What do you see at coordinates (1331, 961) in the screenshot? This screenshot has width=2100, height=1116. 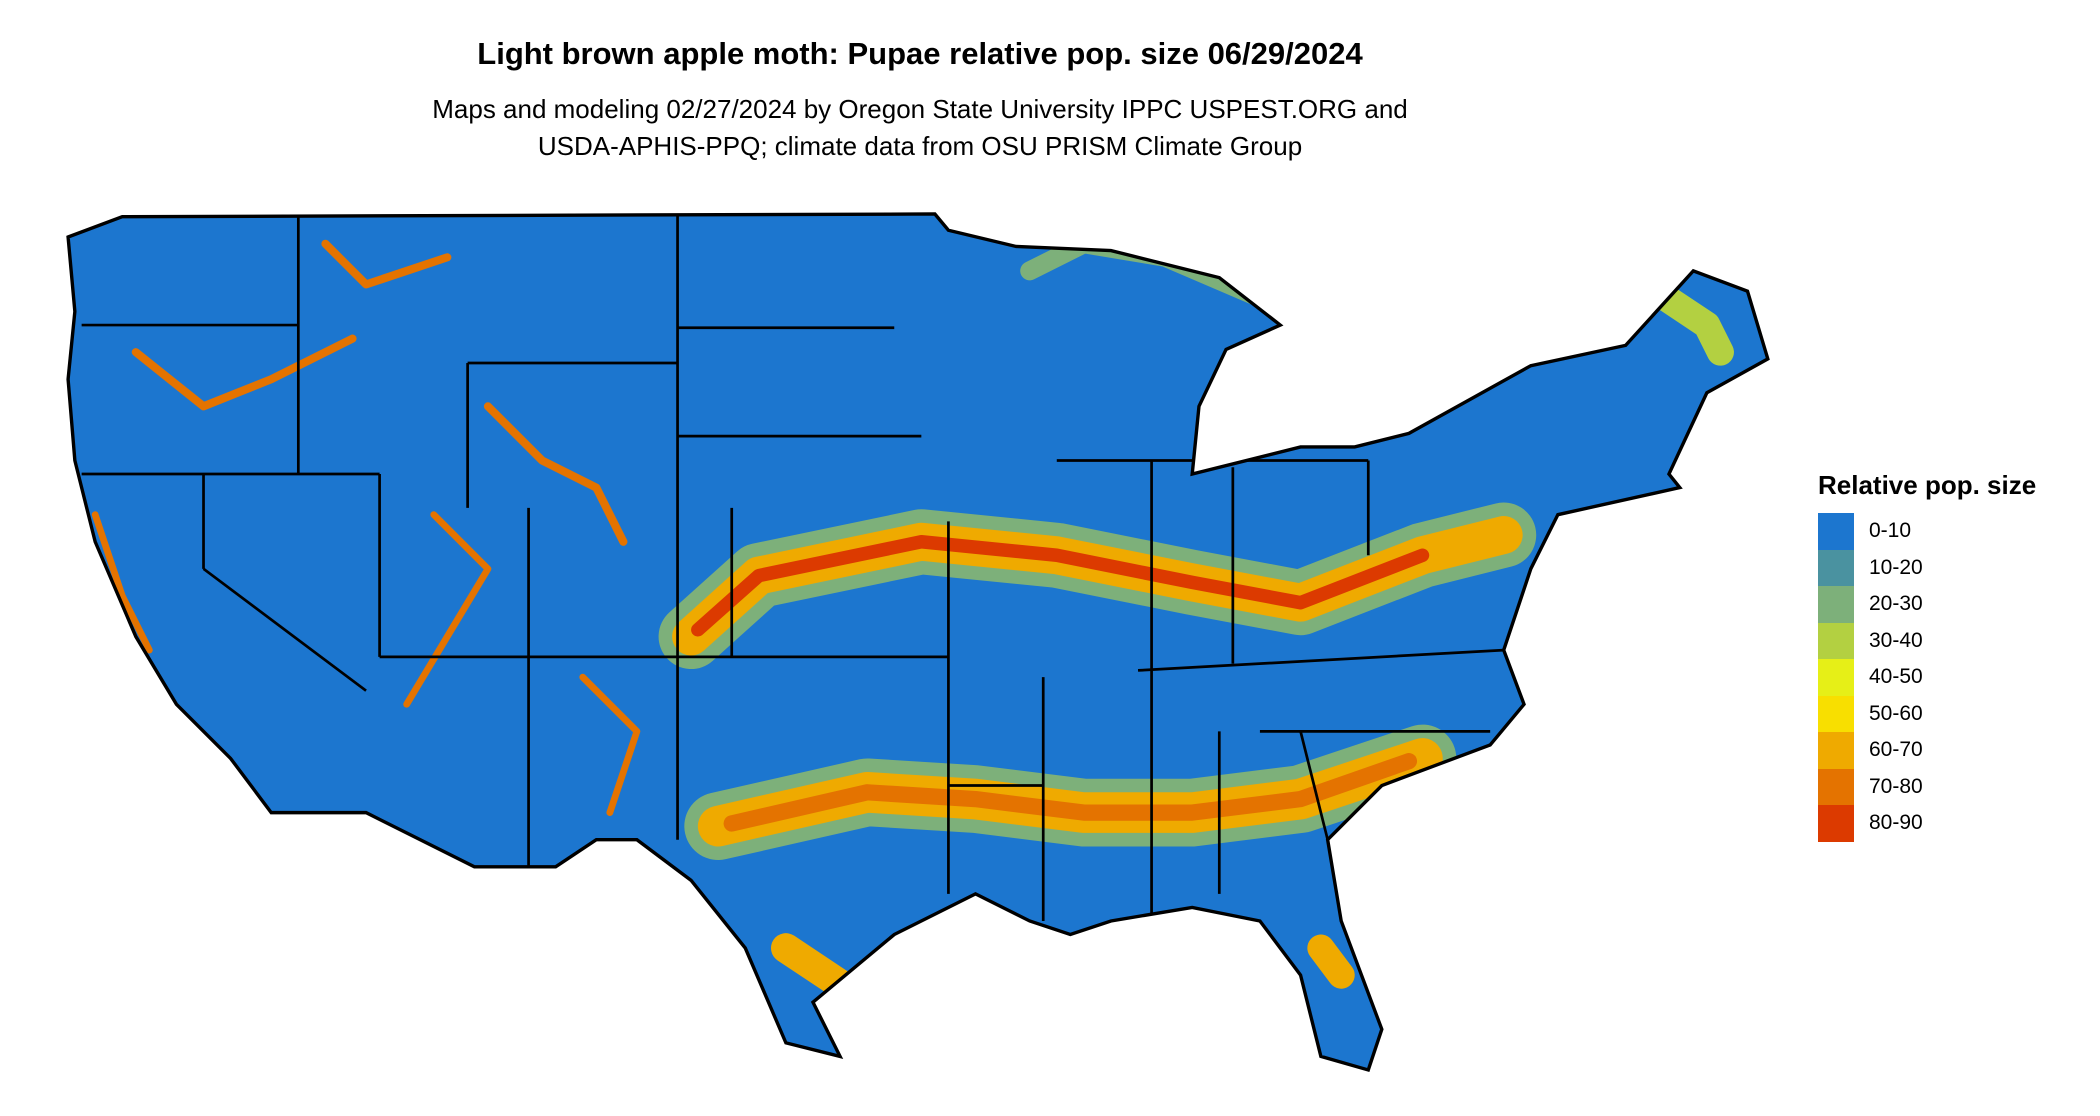 I see `band-florida` at bounding box center [1331, 961].